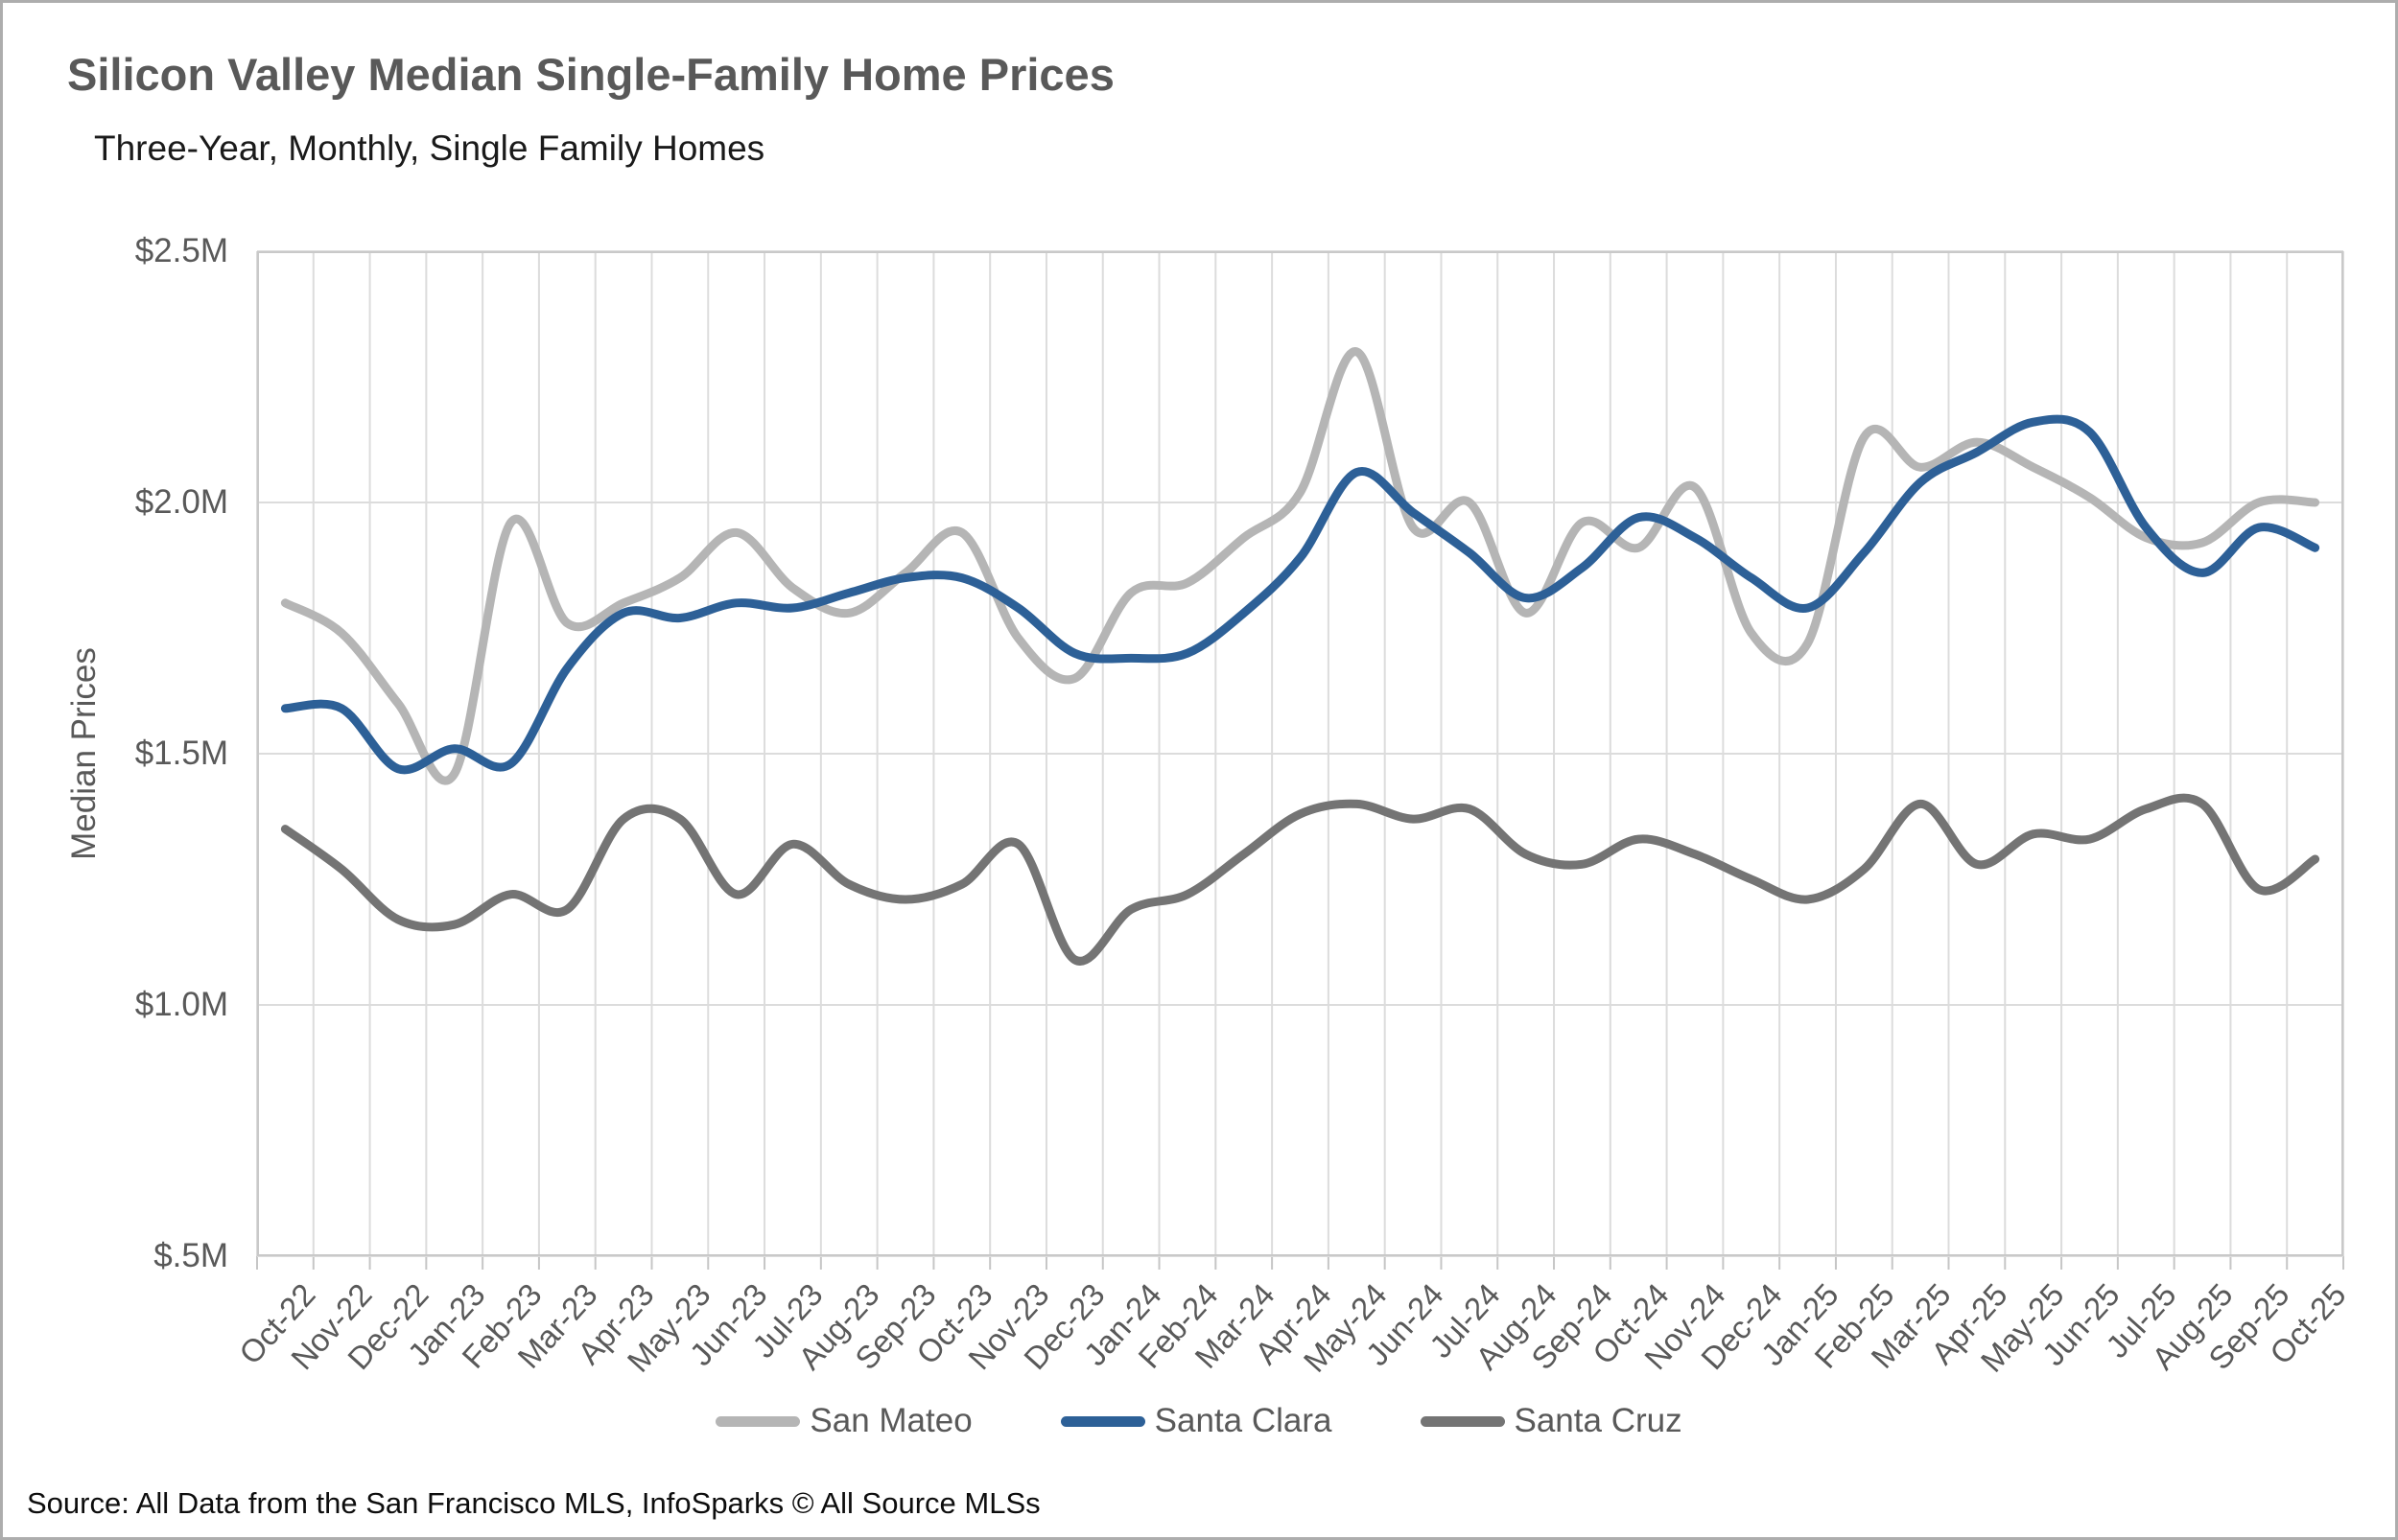 The image size is (2398, 1540). What do you see at coordinates (891, 1420) in the screenshot?
I see `legend-label: San Mateo` at bounding box center [891, 1420].